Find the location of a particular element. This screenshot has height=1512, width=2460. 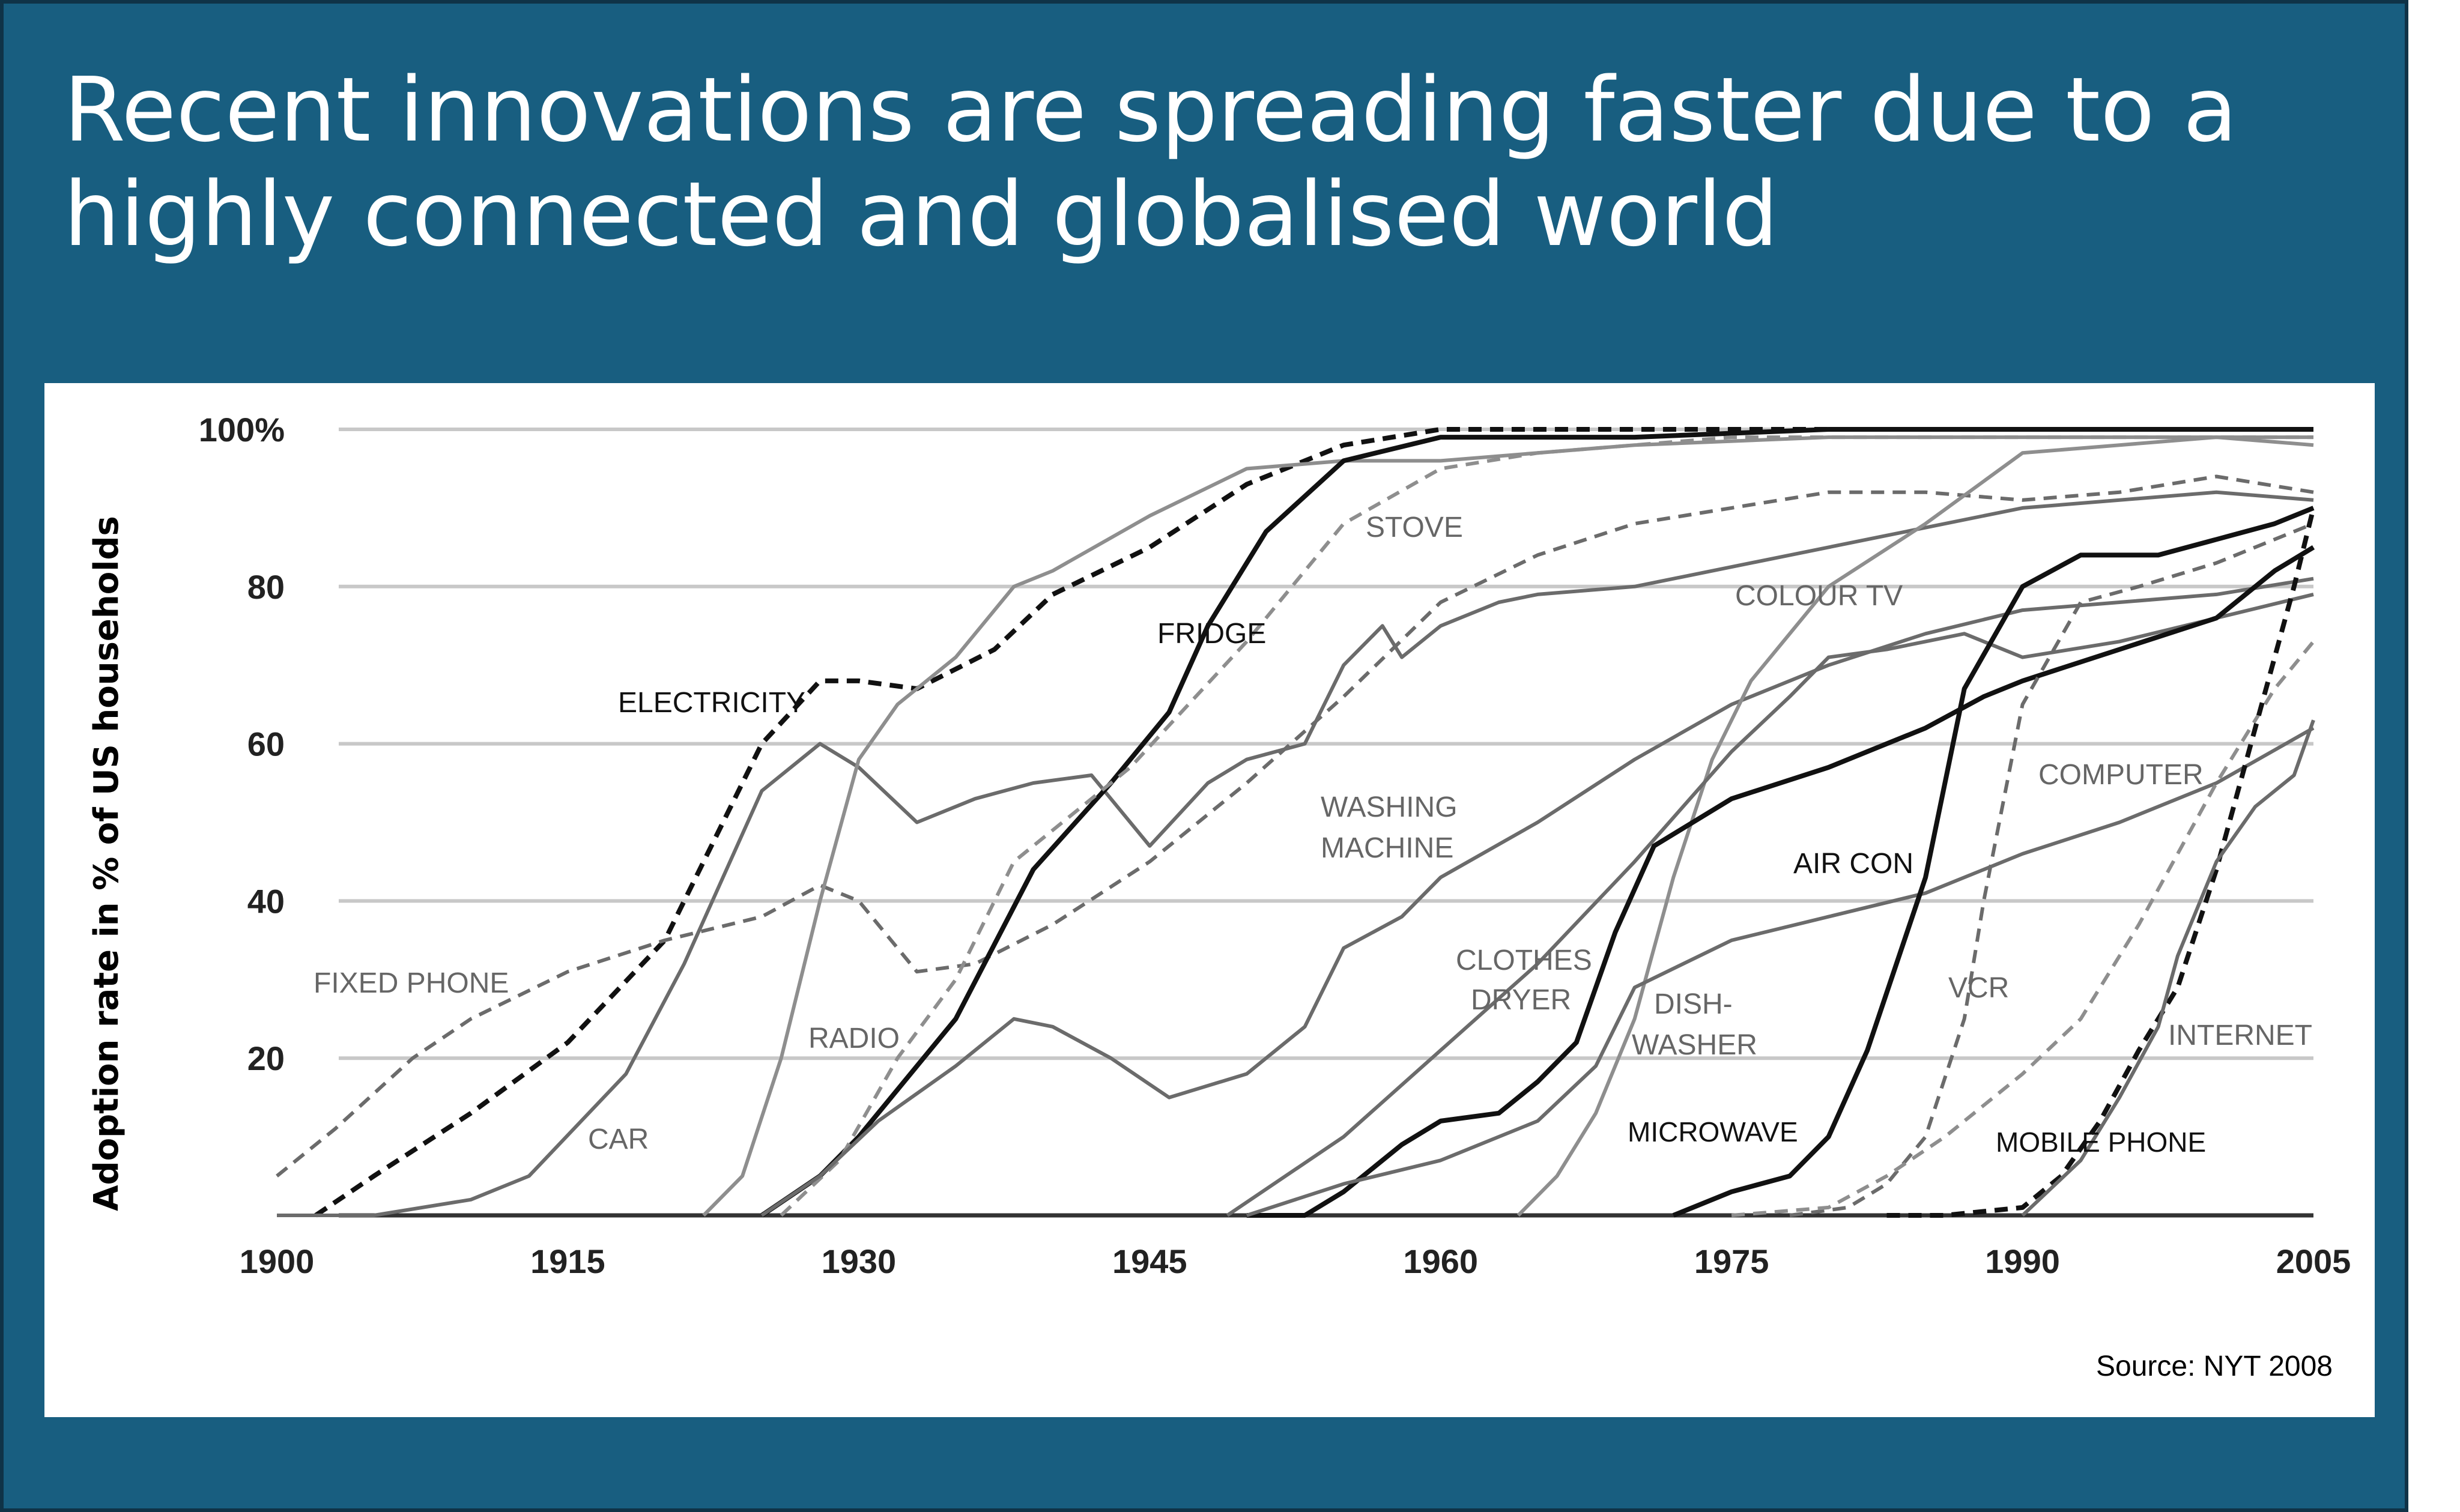

x-tick-1915: 1915 is located at coordinates (567, 1261).